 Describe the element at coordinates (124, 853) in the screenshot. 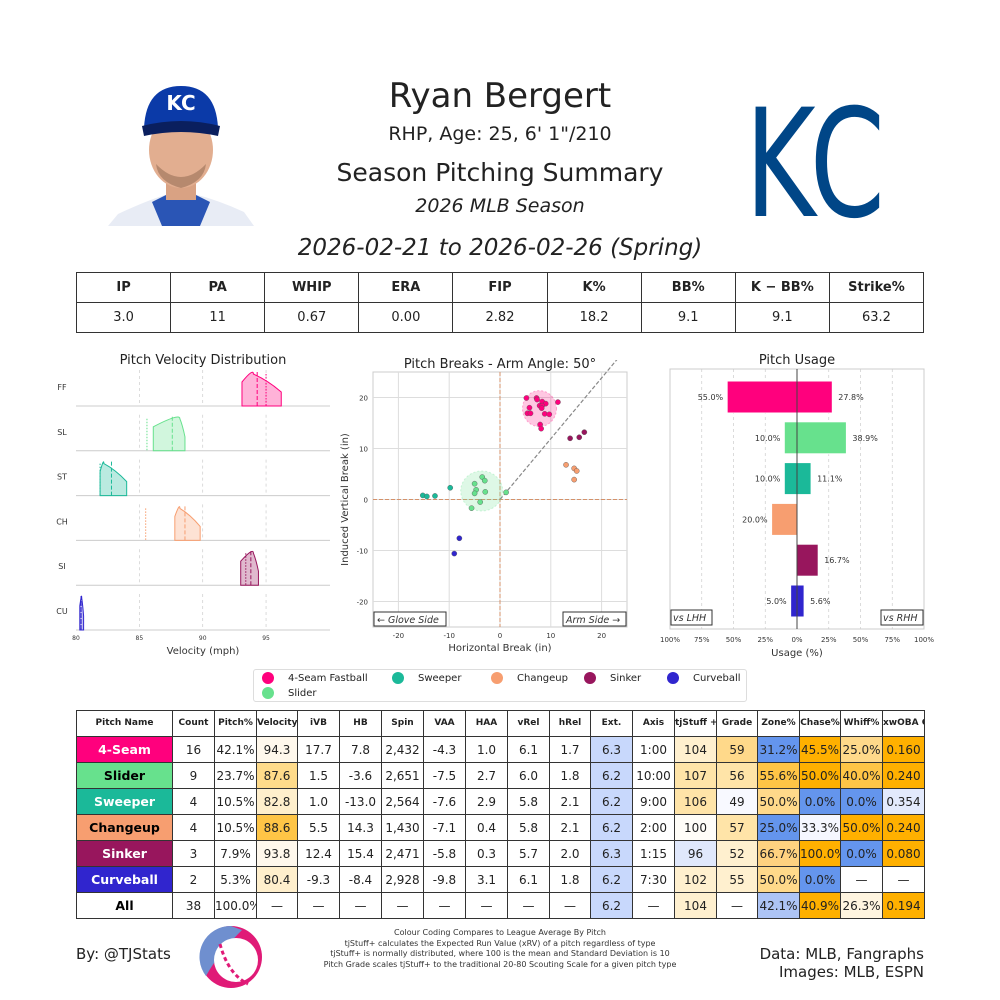

I see `pitch-name-cell: Sinker` at that location.